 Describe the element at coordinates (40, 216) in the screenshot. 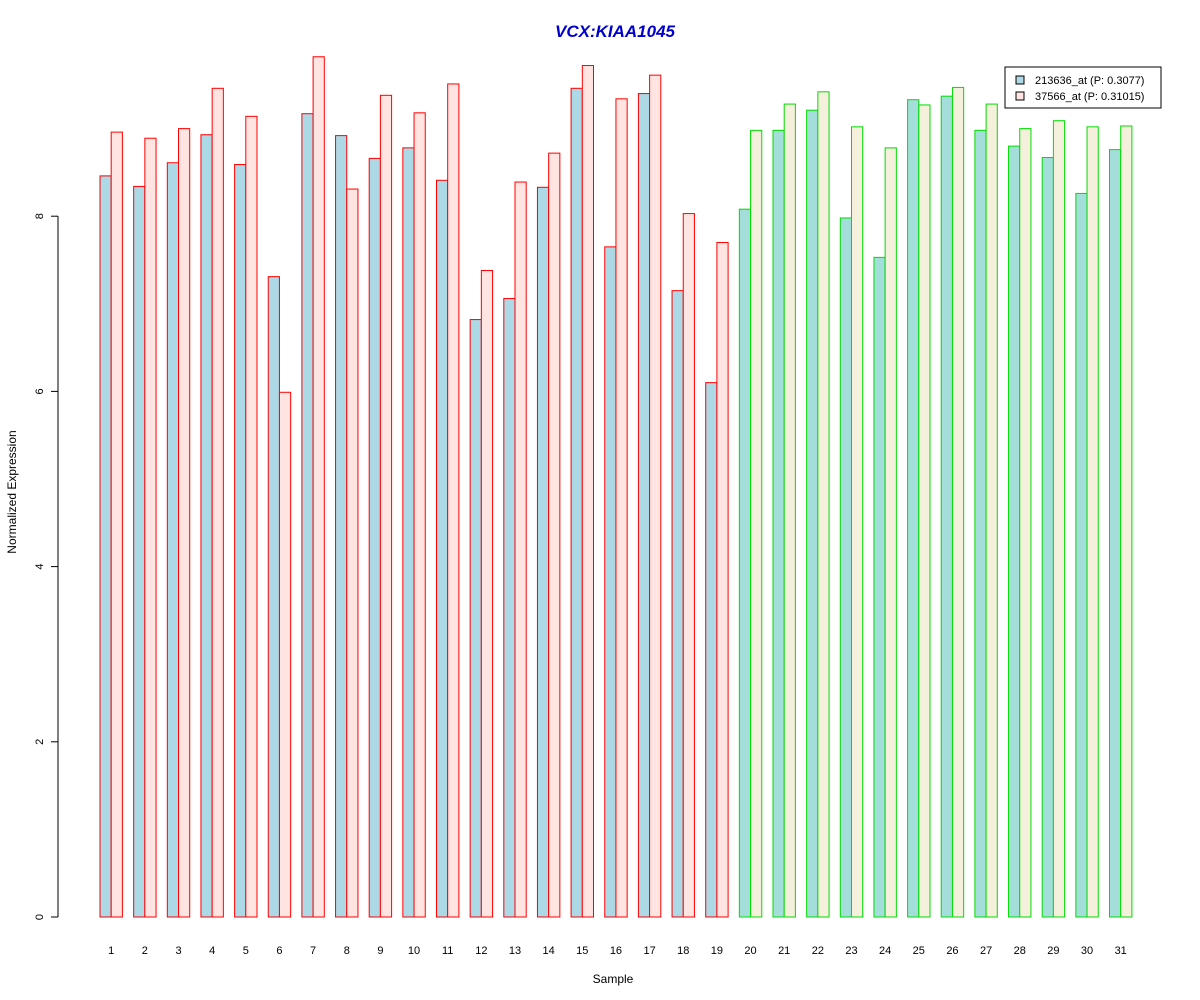

I see `y-tick-label: 8` at that location.